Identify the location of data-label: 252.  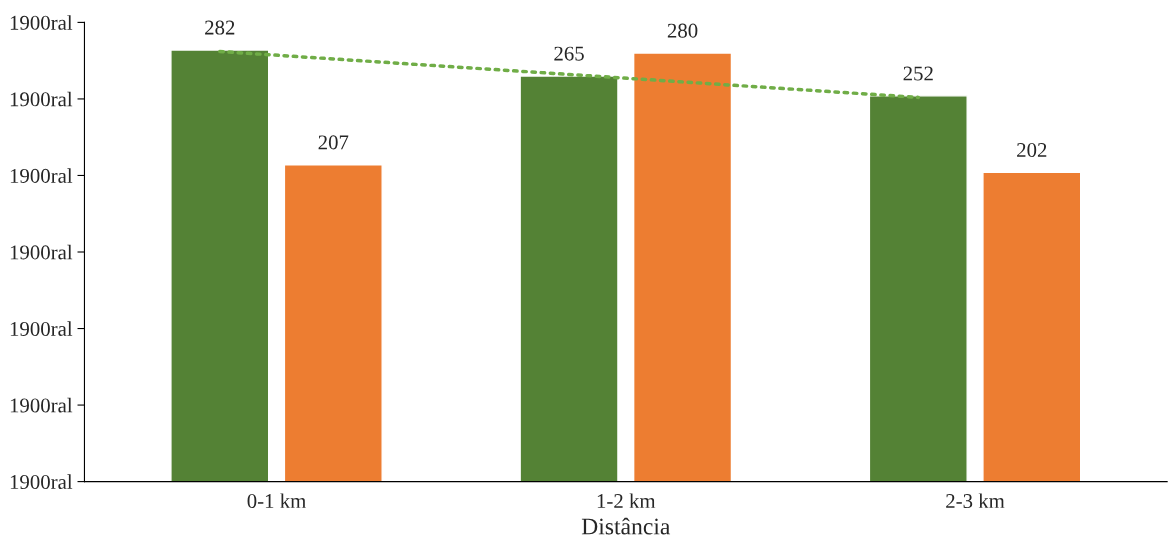
(918, 73).